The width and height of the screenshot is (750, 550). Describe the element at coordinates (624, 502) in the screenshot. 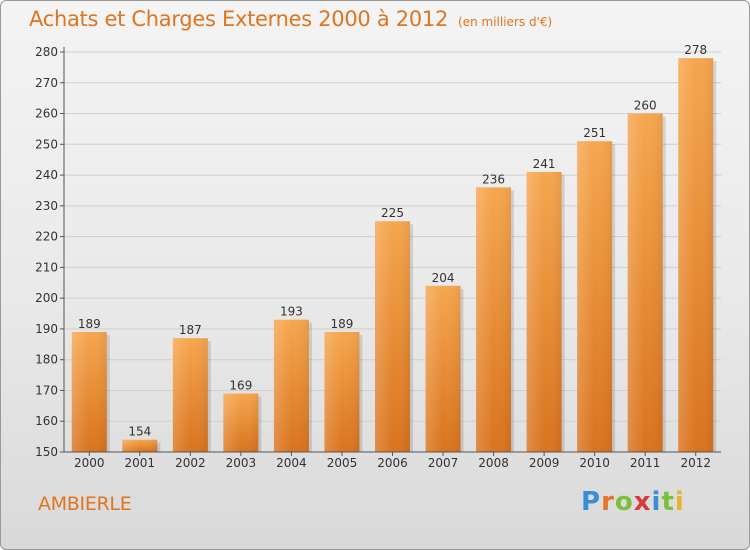

I see `logo-letter: o` at that location.